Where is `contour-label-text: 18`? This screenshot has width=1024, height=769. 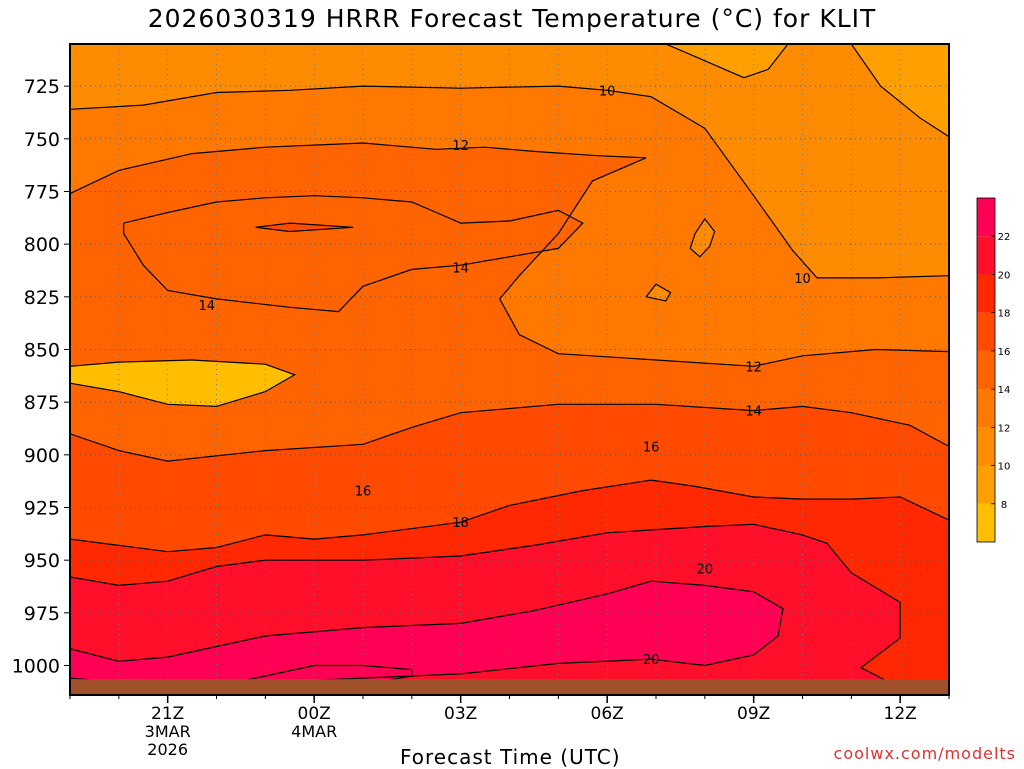
contour-label-text: 18 is located at coordinates (460, 523).